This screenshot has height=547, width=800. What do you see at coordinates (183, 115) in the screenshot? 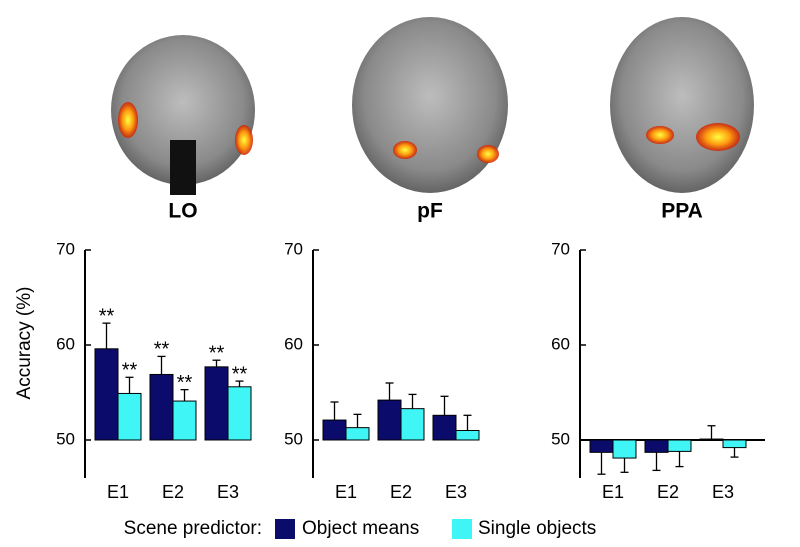
I see `brain-image-lo` at bounding box center [183, 115].